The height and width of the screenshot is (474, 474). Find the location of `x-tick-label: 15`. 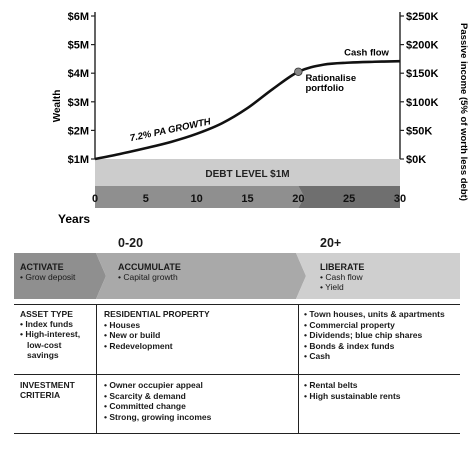

x-tick-label: 15 is located at coordinates (247, 199).